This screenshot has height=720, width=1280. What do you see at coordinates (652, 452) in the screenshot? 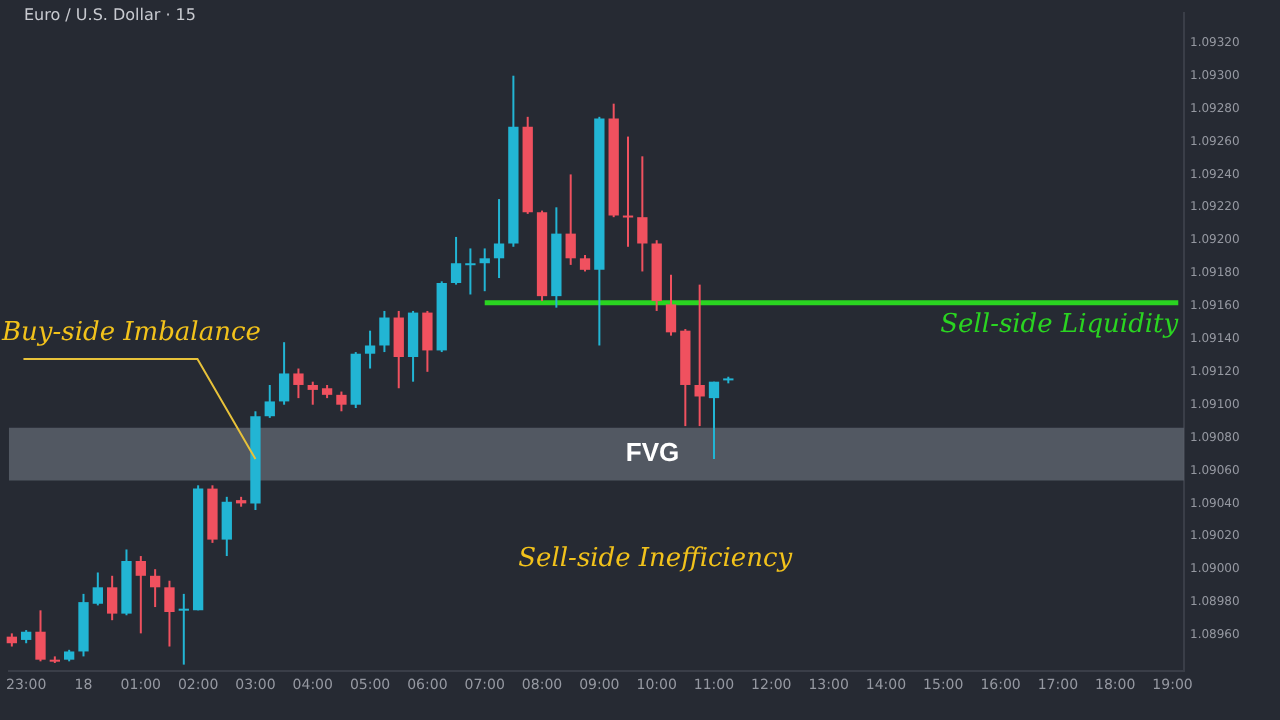
I see `band-label: FVG` at bounding box center [652, 452].